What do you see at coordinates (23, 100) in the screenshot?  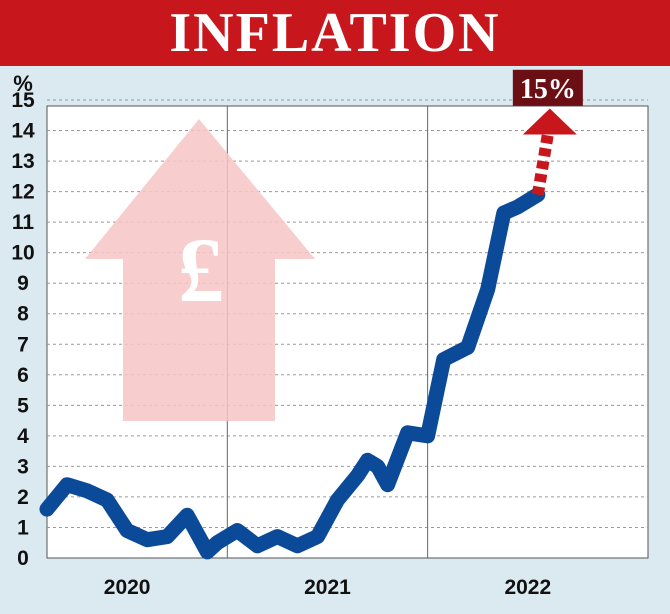 I see `y-tick-label: 15` at bounding box center [23, 100].